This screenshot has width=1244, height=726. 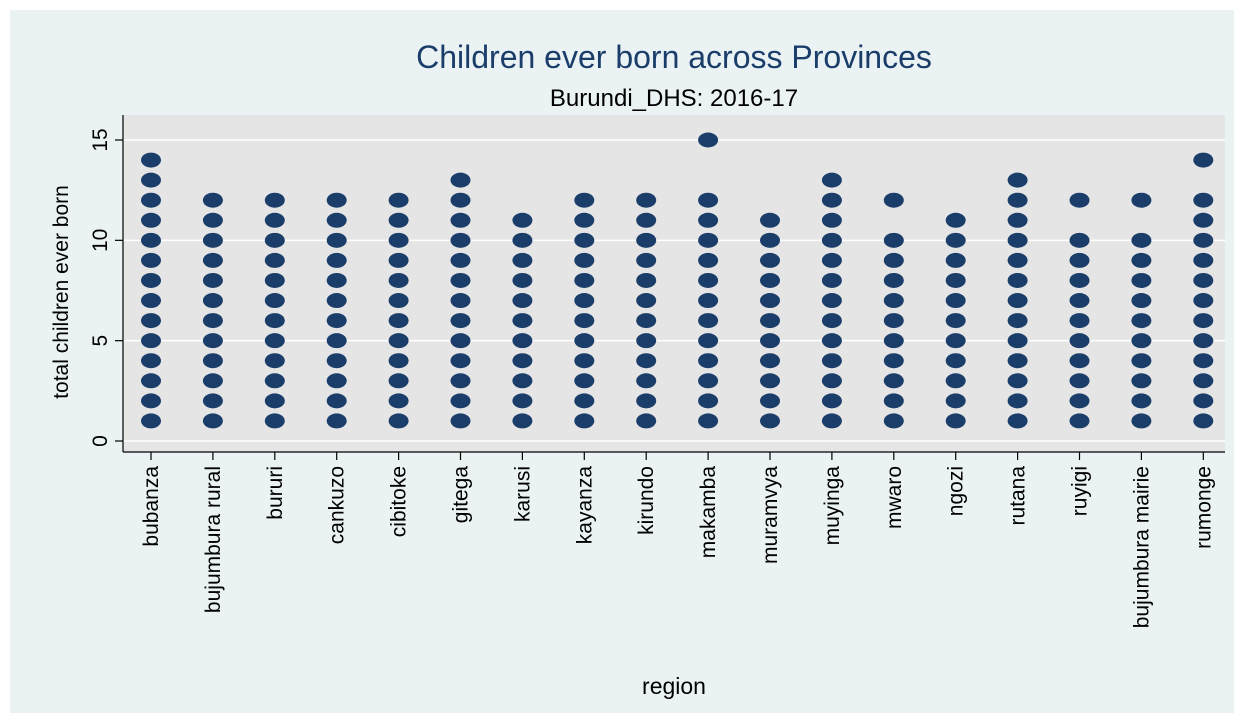 What do you see at coordinates (674, 686) in the screenshot?
I see `x-axis-label: region` at bounding box center [674, 686].